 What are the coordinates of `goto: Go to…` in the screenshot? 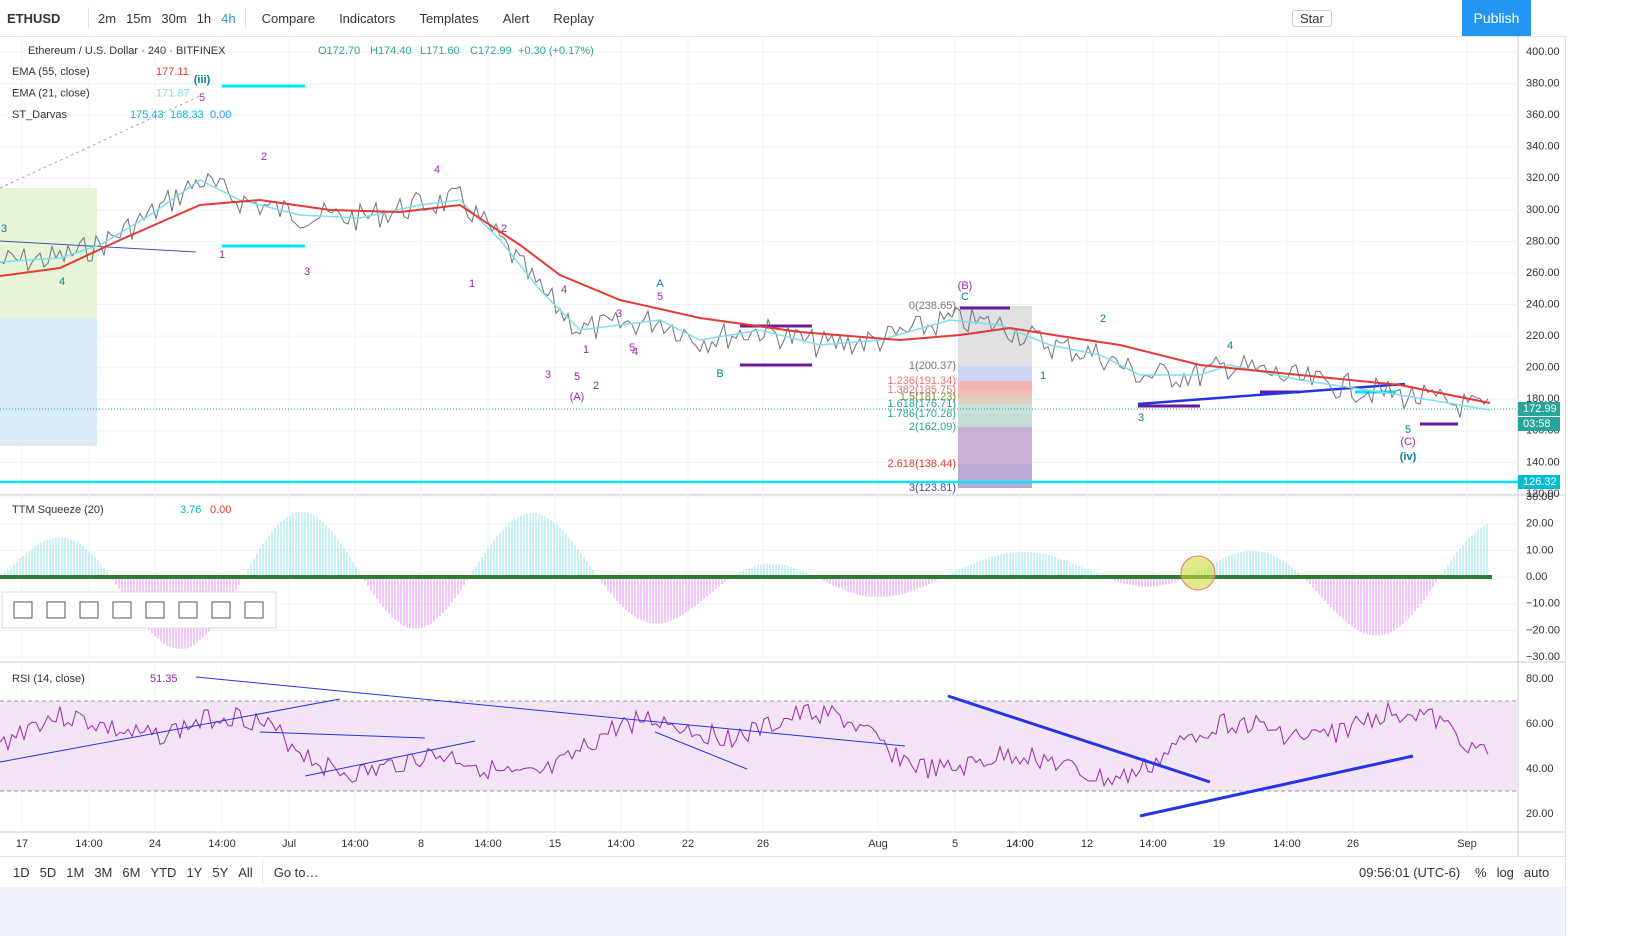 It's located at (296, 872).